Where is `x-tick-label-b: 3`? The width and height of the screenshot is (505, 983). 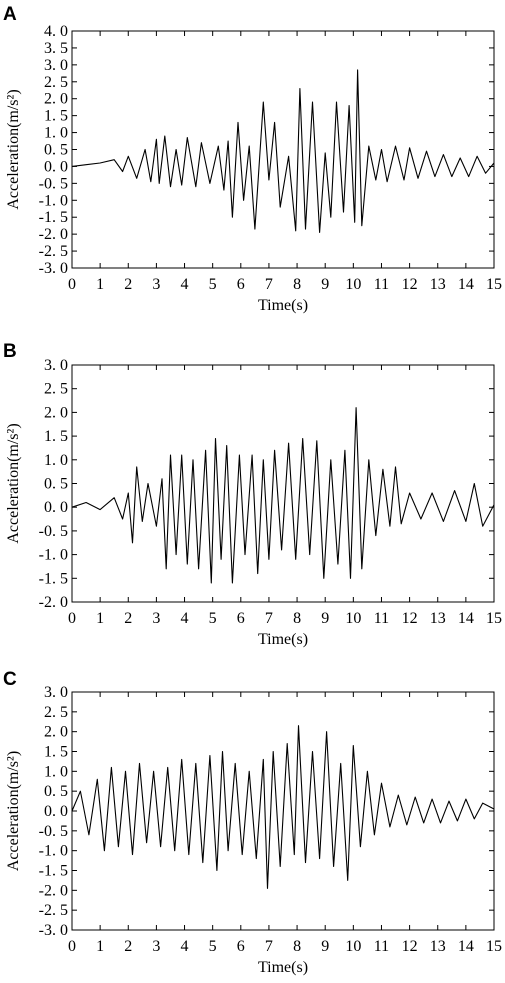
x-tick-label-b: 3 is located at coordinates (156, 618).